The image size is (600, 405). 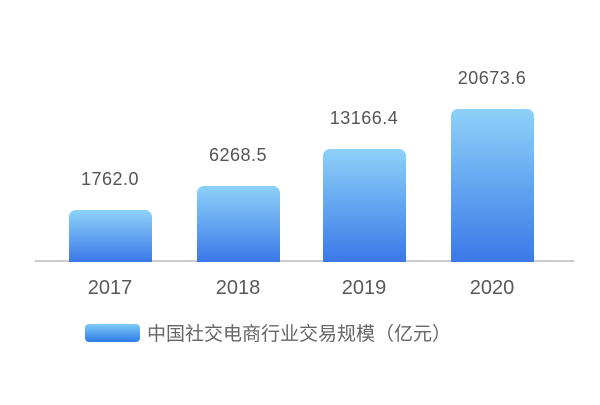 What do you see at coordinates (238, 155) in the screenshot?
I see `value-label-2018: 6268.5` at bounding box center [238, 155].